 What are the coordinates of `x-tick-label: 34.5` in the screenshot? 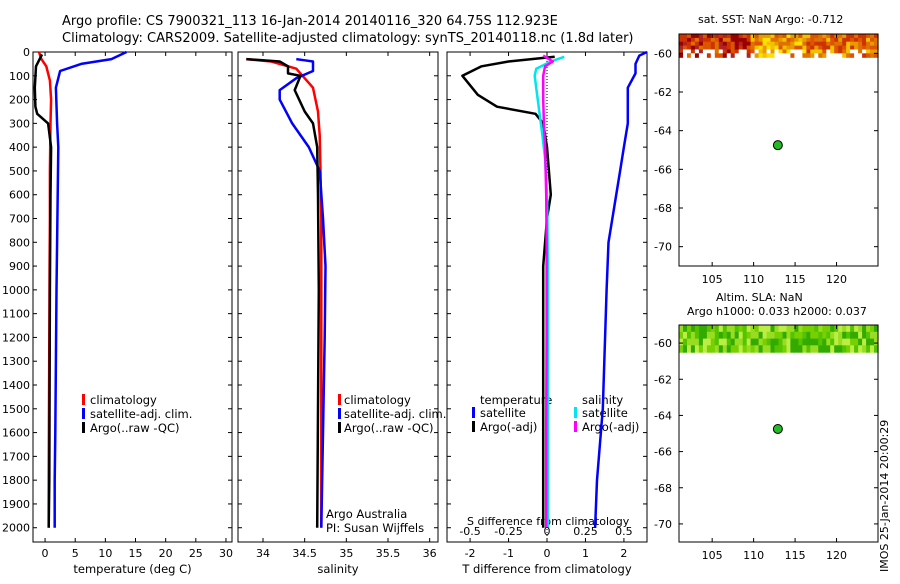 It's located at (304, 553).